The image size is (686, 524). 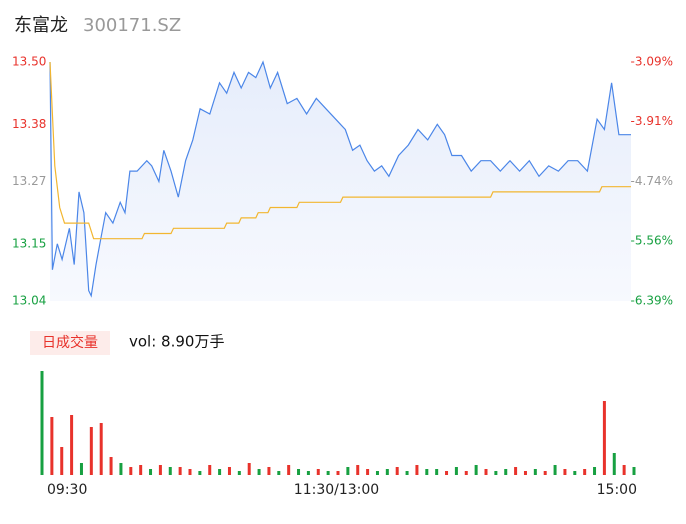 I want to click on y-tick-label: 13.04, so click(x=29, y=301).